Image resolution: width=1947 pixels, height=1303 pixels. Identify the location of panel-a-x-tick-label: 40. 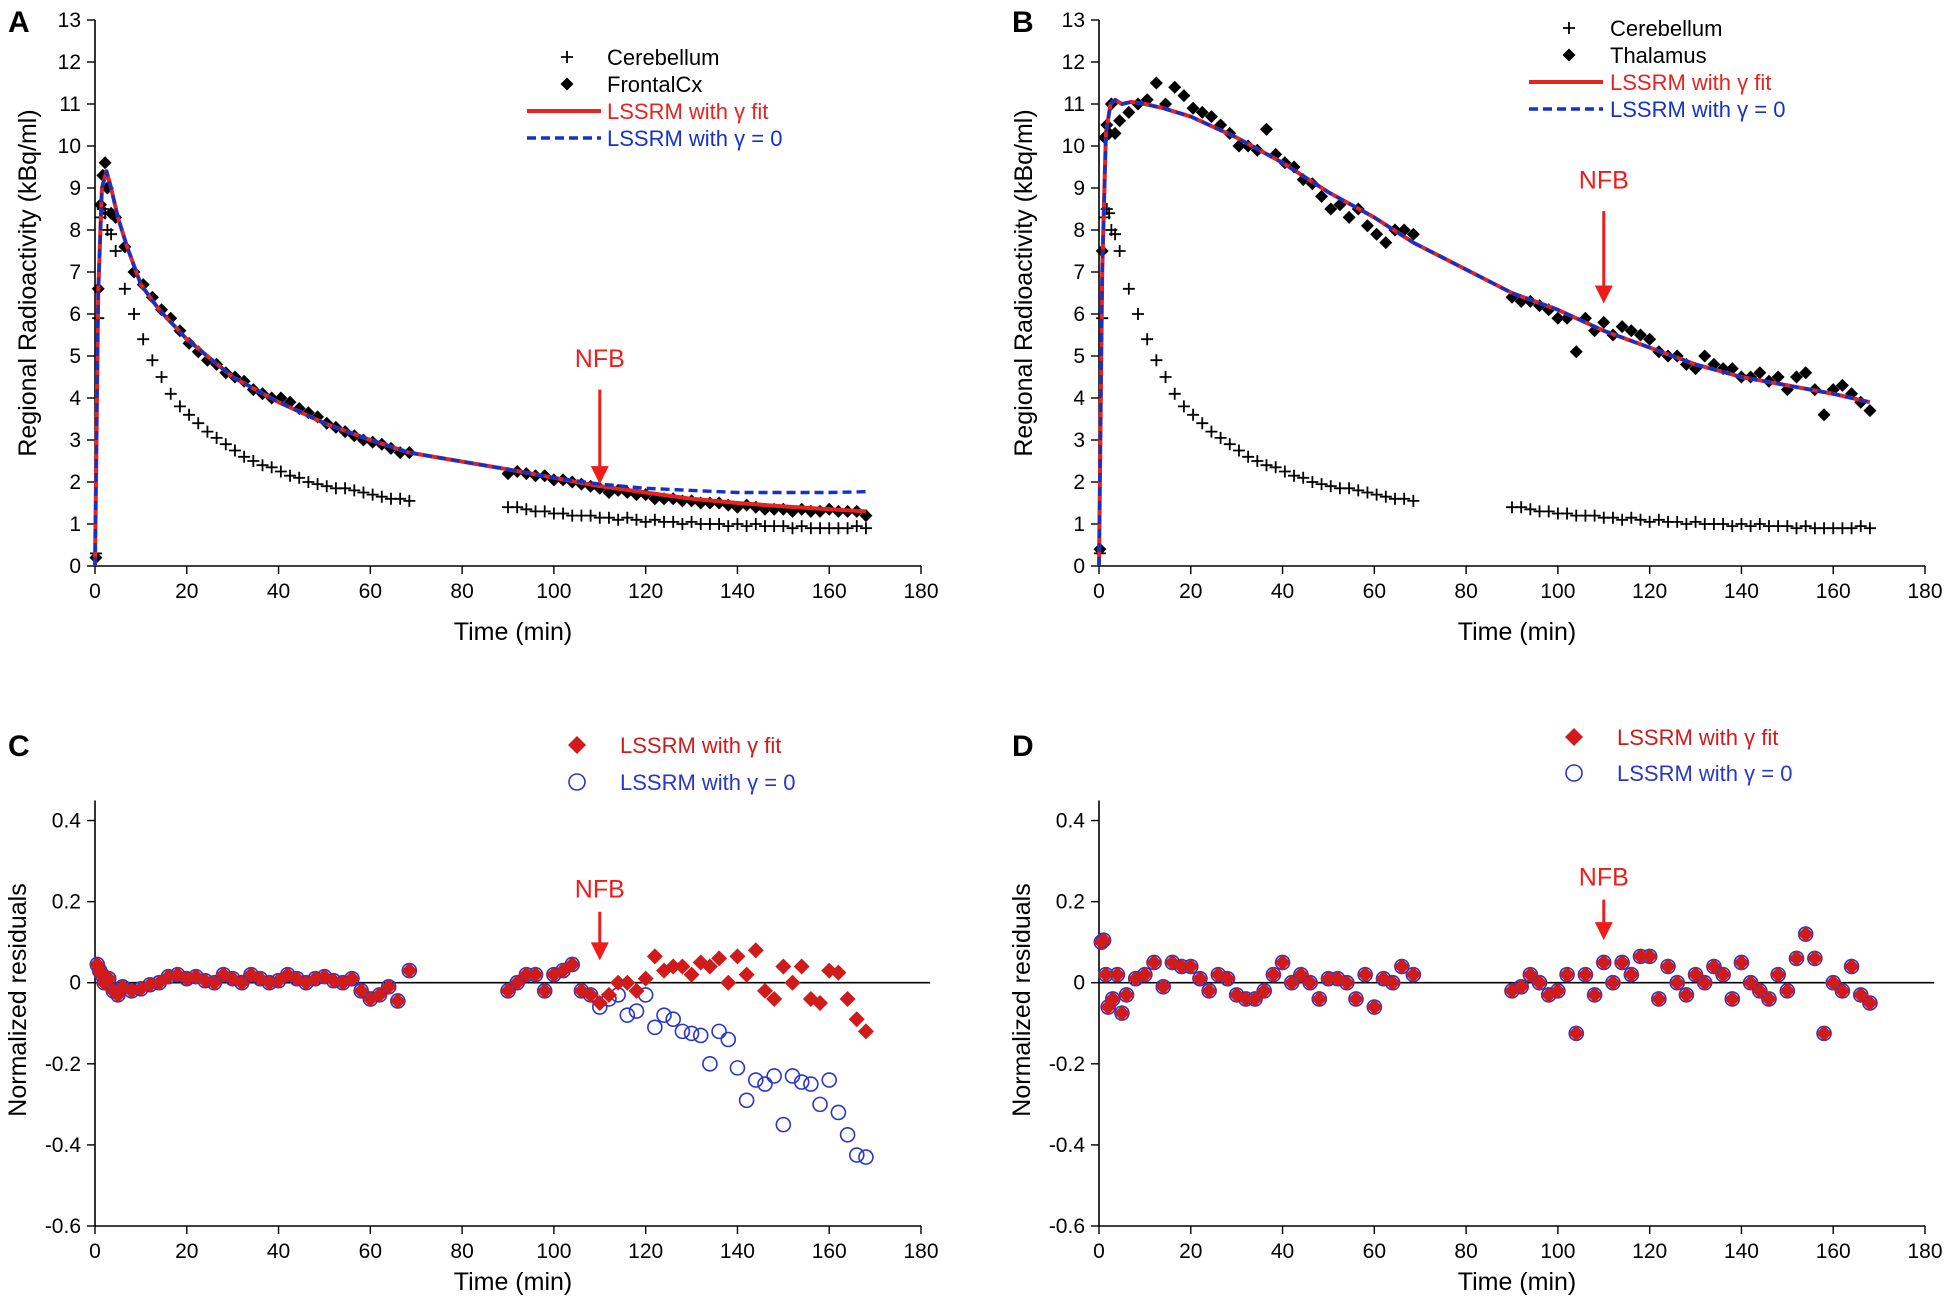
(278, 591).